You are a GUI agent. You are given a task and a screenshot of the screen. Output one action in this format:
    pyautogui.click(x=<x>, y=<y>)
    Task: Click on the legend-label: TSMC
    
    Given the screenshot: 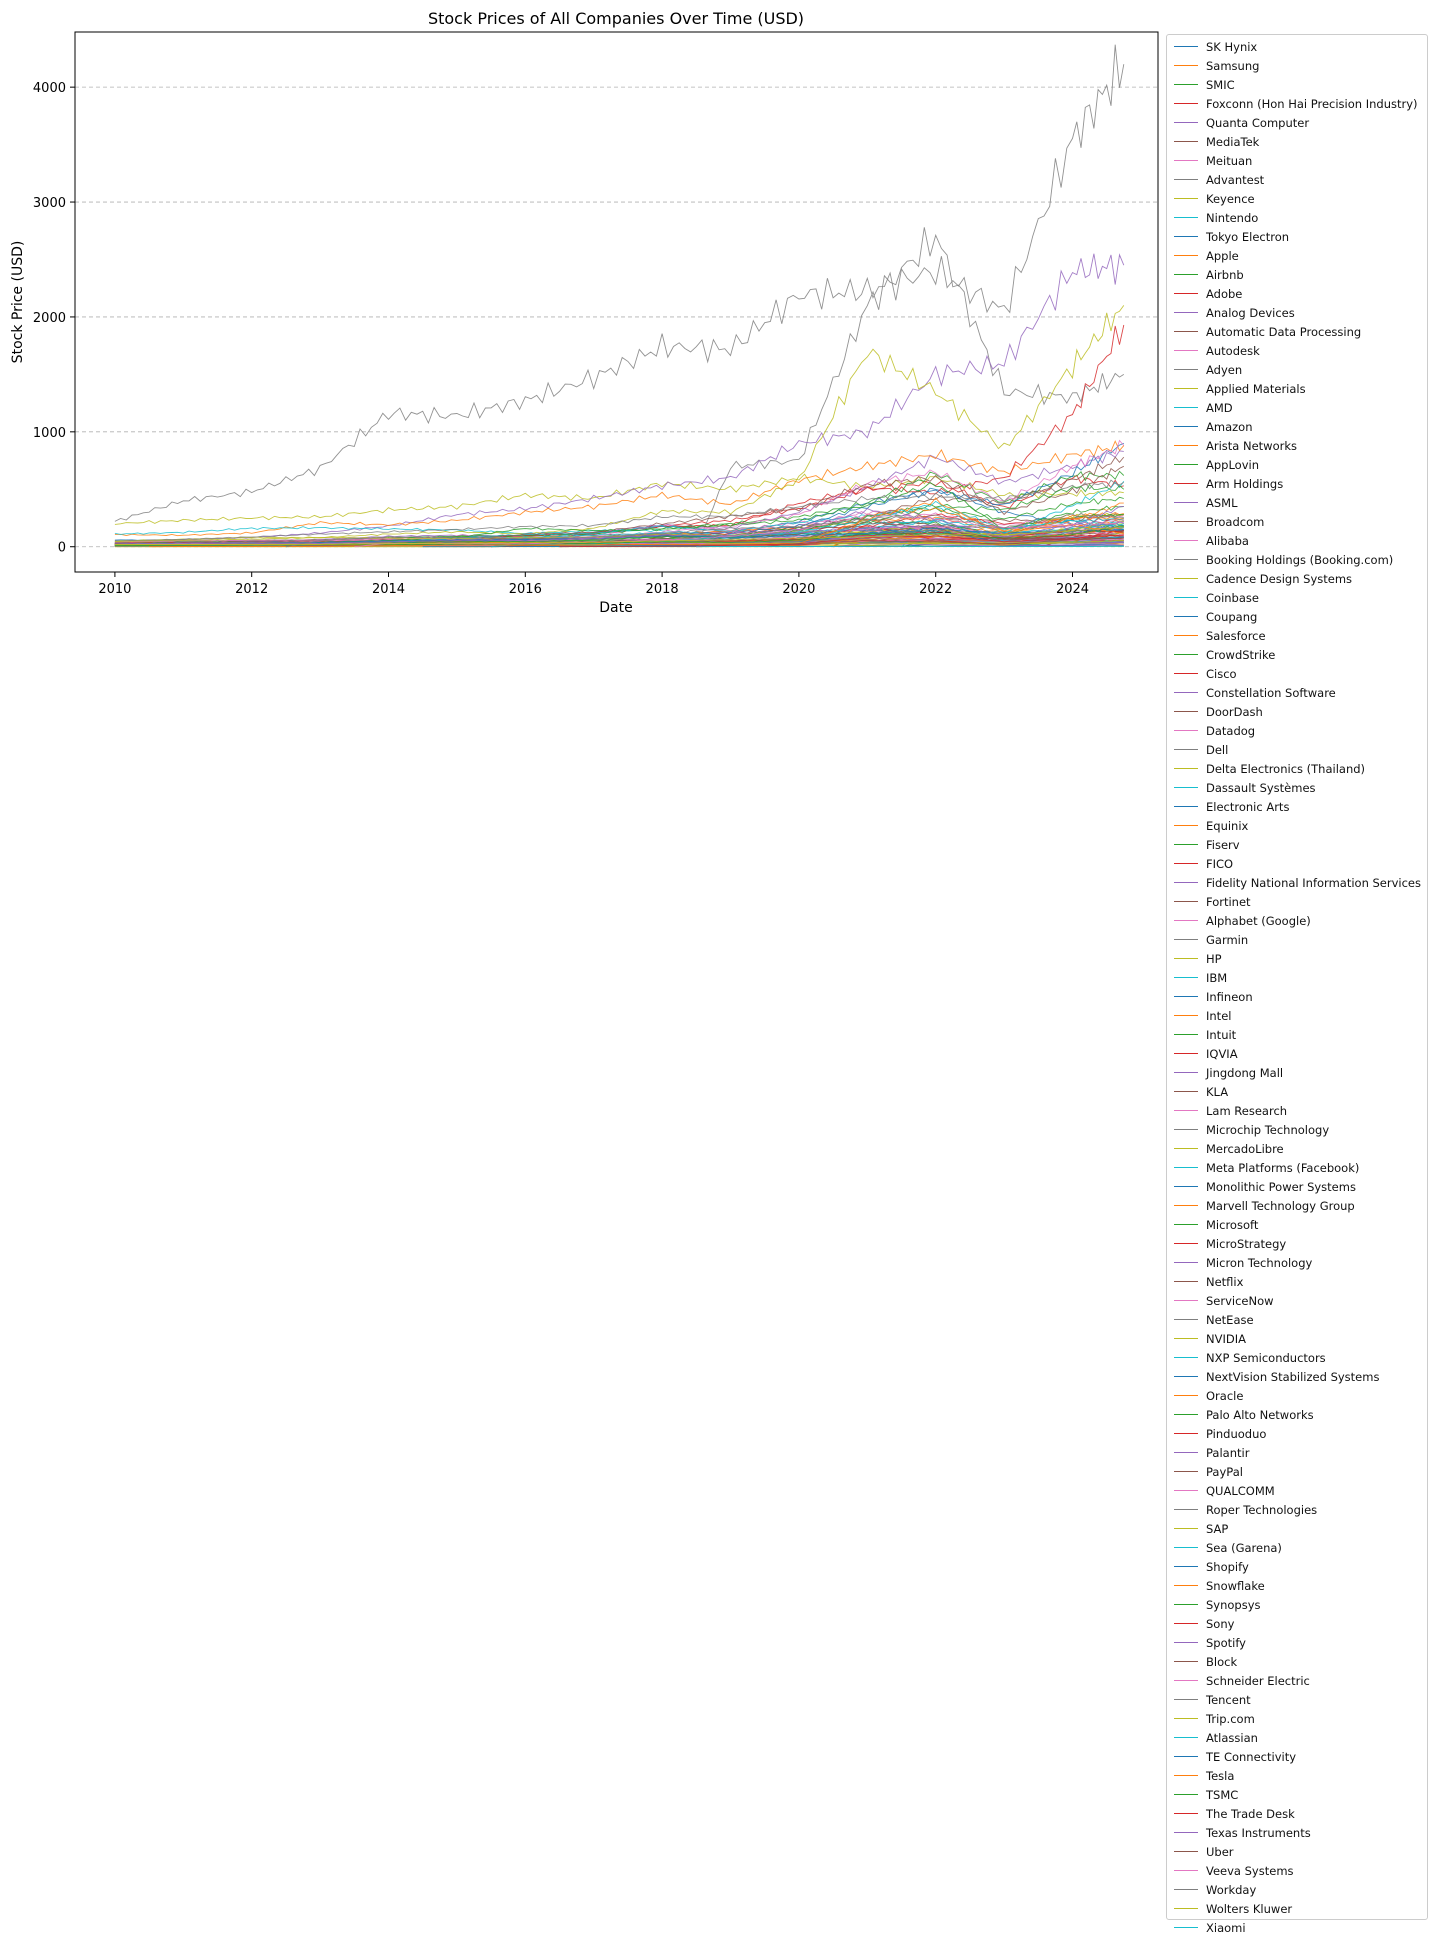 What is the action you would take?
    pyautogui.click(x=1222, y=1795)
    